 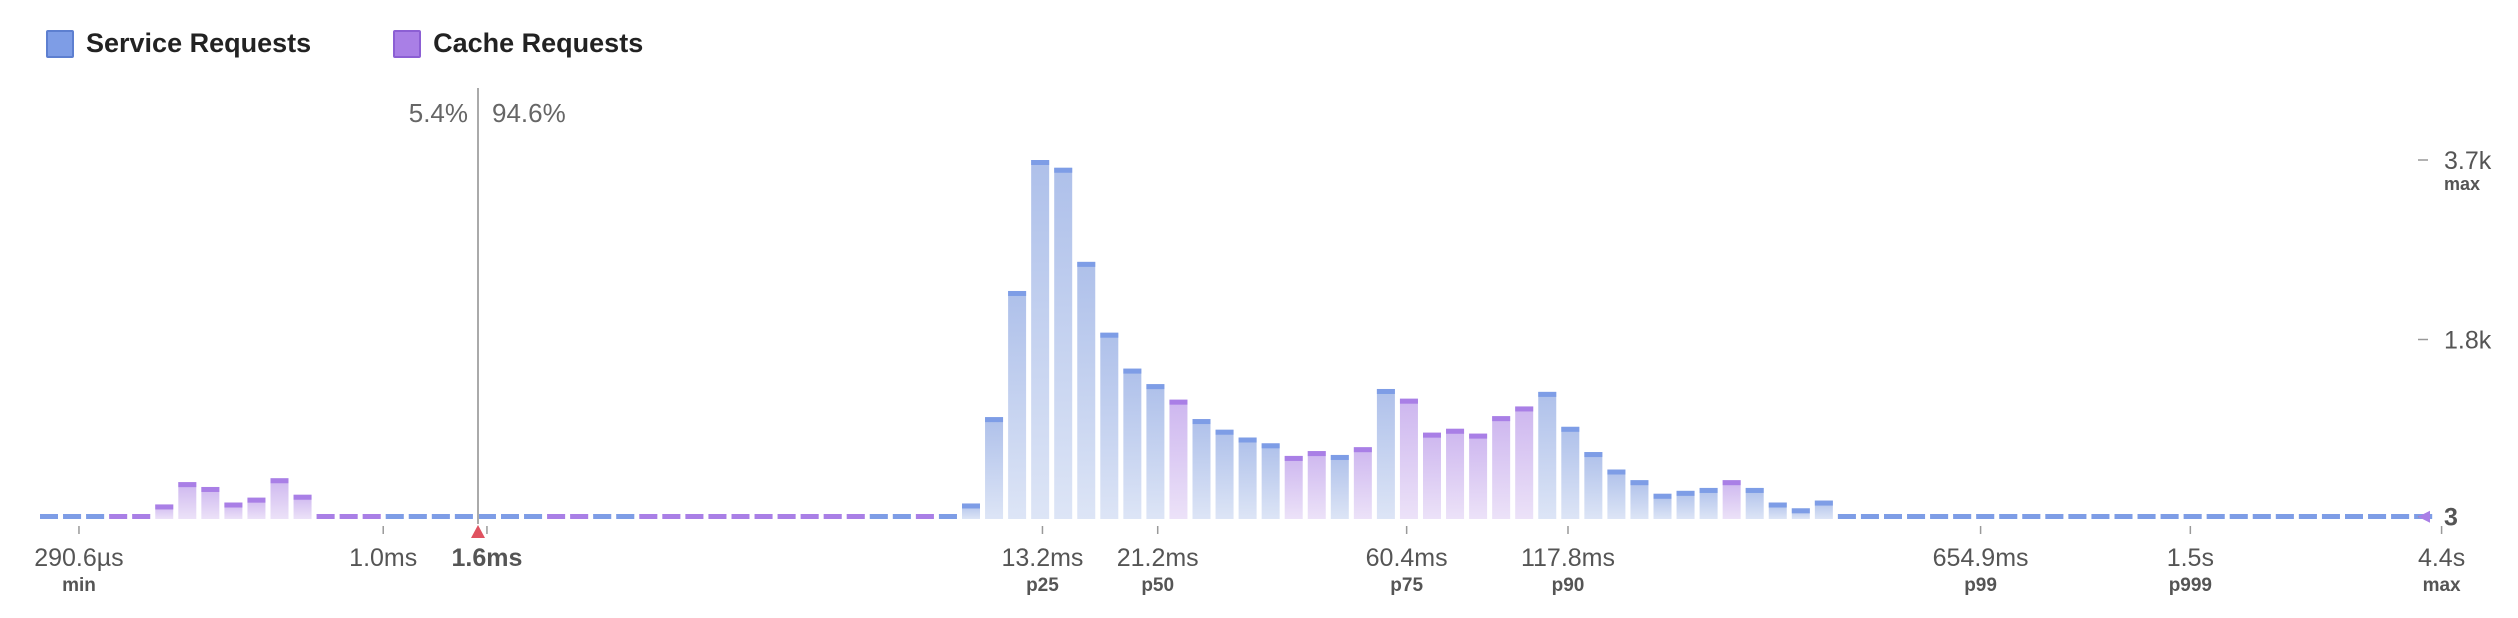 I want to click on split-marker-triangle, so click(x=478, y=531).